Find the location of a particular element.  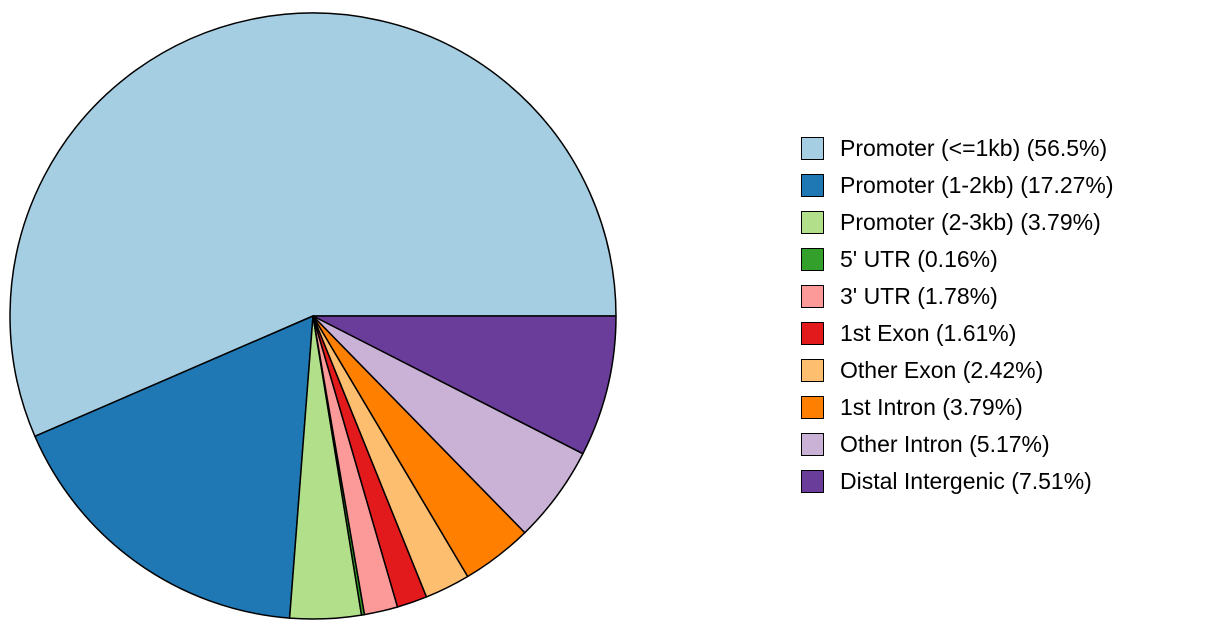

legend-swatch-promoter-1kb is located at coordinates (812, 148).